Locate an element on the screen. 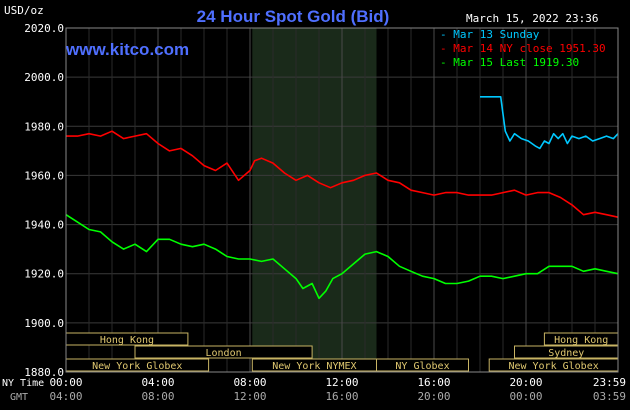 This screenshot has height=410, width=630. session-label: Sydney is located at coordinates (566, 353).